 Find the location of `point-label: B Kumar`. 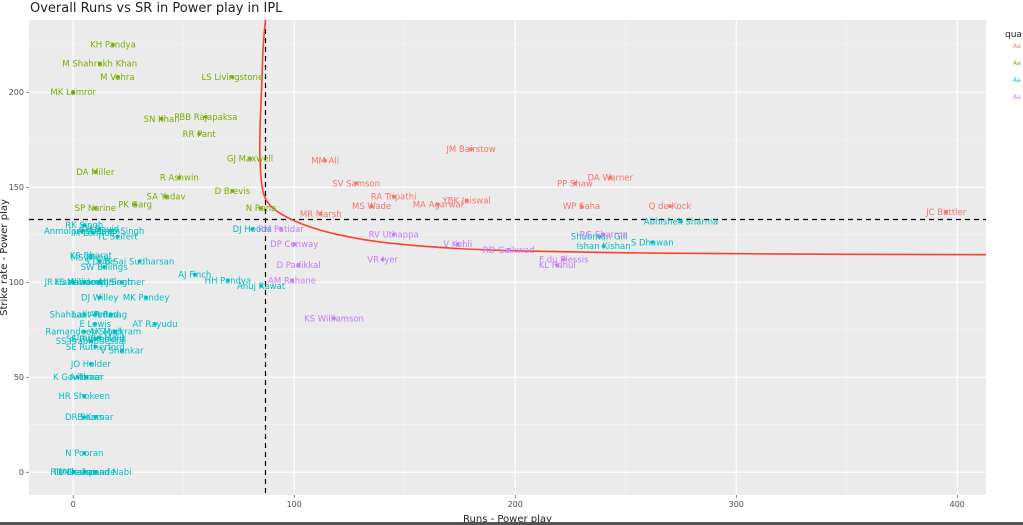

point-label: B Kumar is located at coordinates (95, 418).